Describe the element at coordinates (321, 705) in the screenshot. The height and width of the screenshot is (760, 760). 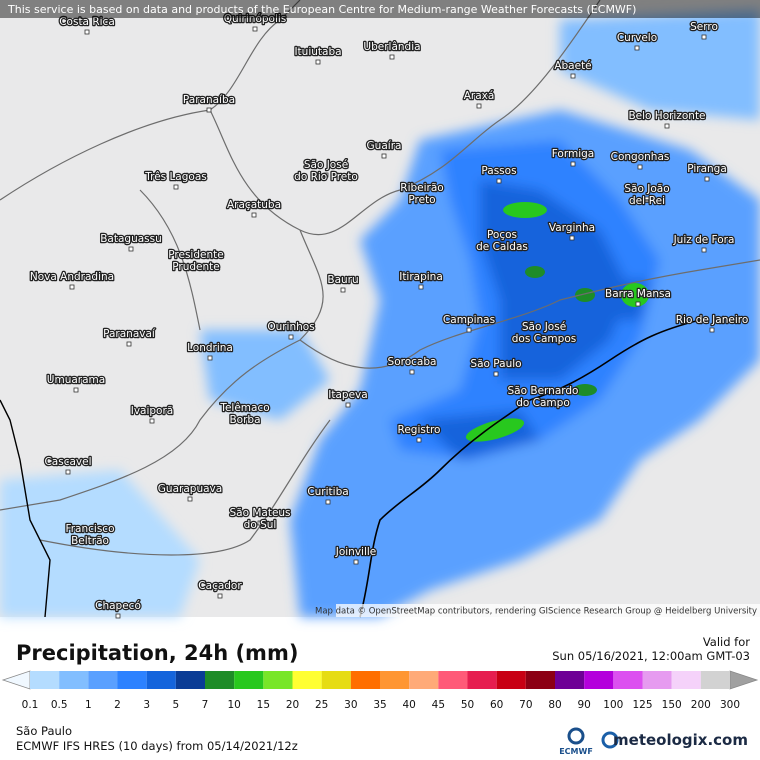
I see `scale-label: 25` at that location.